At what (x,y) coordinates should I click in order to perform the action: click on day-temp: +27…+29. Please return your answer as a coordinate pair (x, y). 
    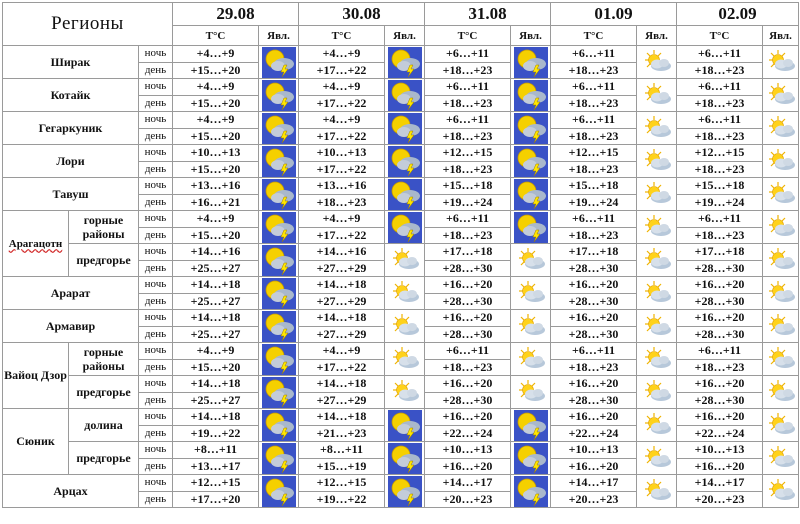
    Looking at the image, I should click on (342, 400).